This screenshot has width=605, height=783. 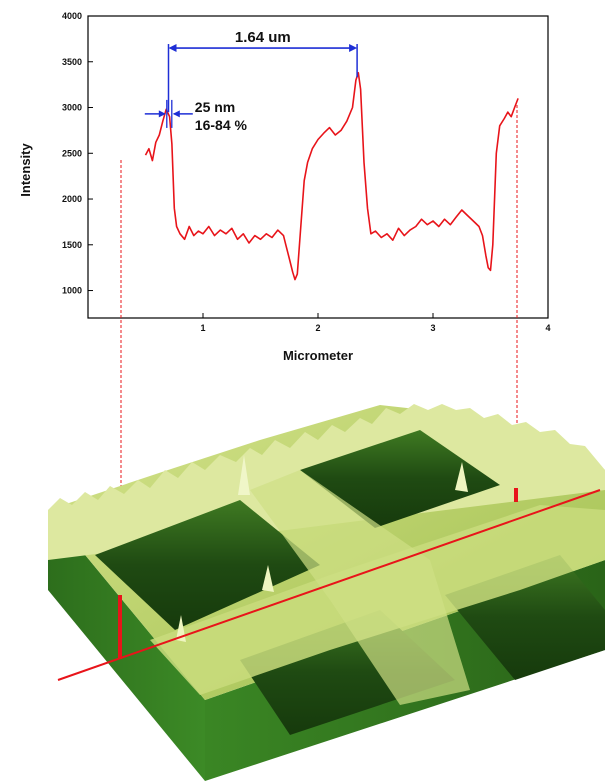 I want to click on y-tick-label: 3000, so click(x=72, y=108).